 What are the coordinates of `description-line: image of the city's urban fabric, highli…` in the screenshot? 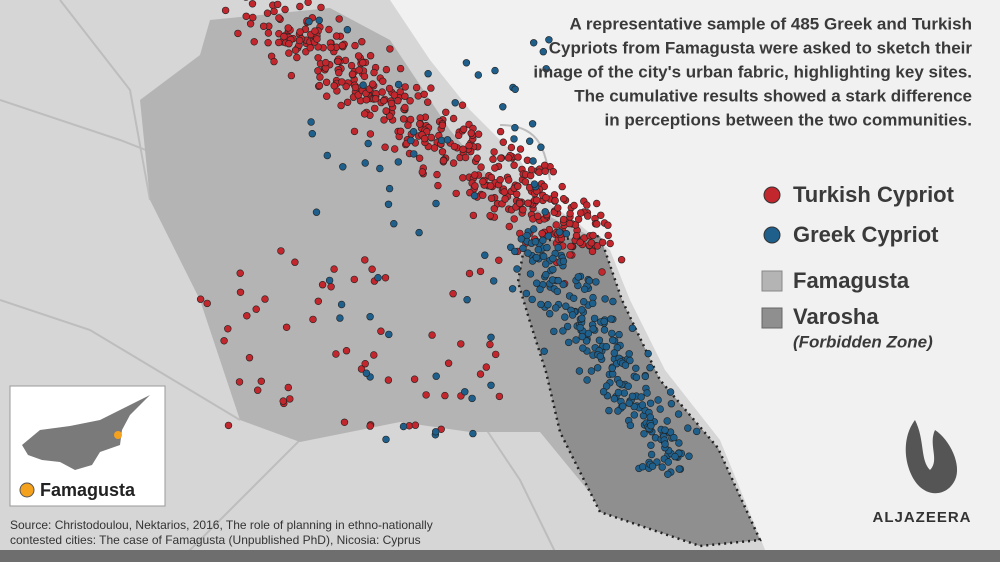 It's located at (752, 71).